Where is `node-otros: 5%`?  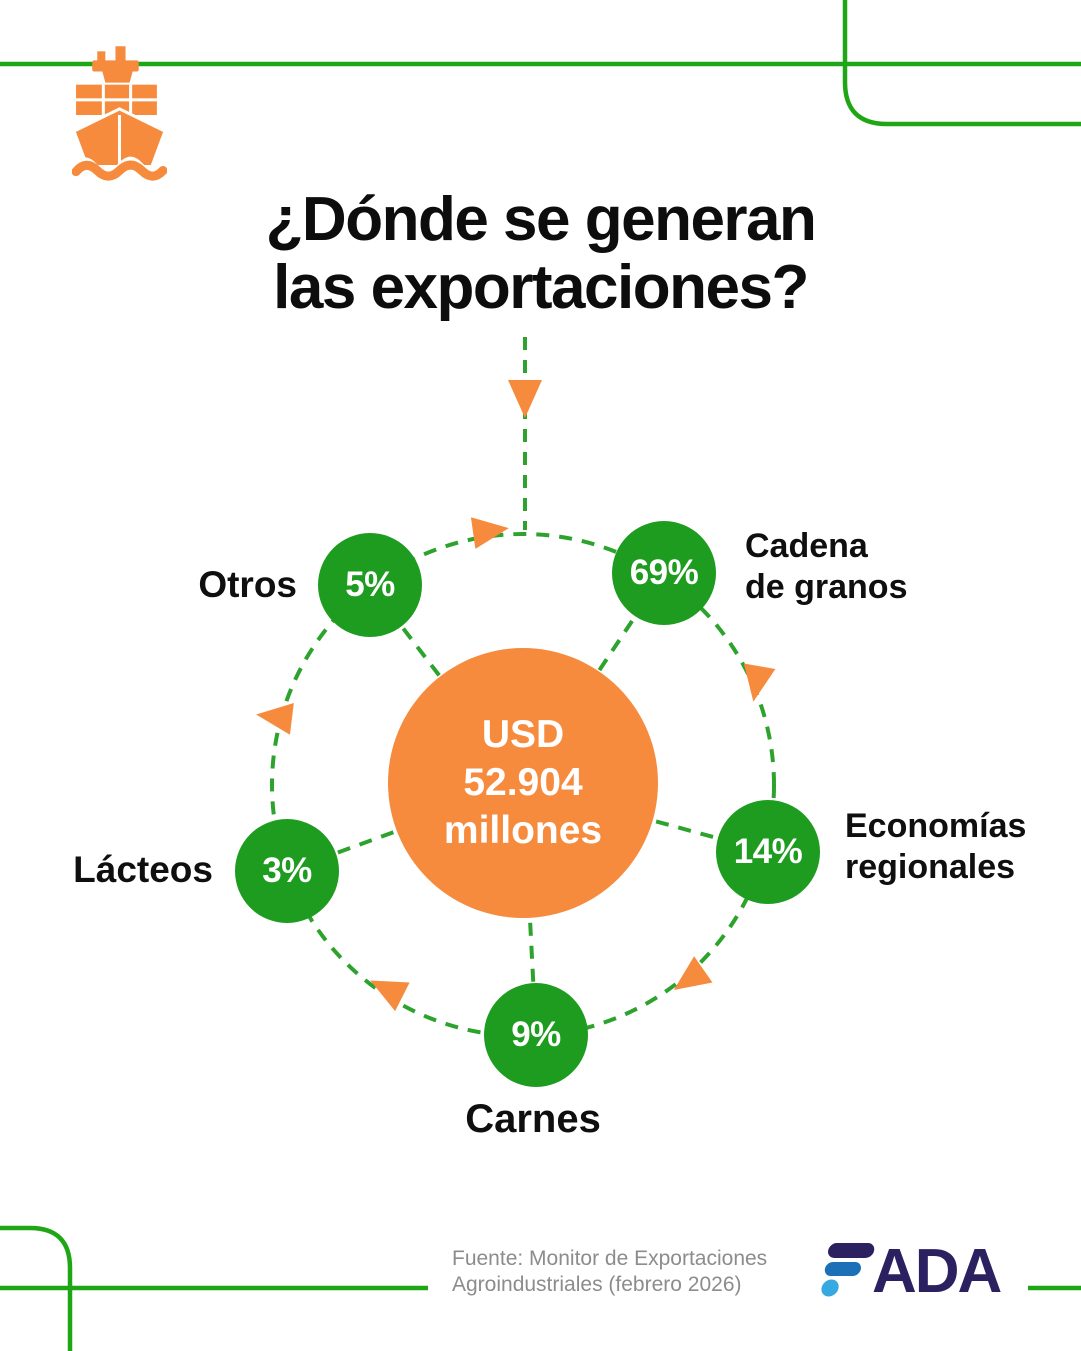 node-otros: 5% is located at coordinates (370, 585).